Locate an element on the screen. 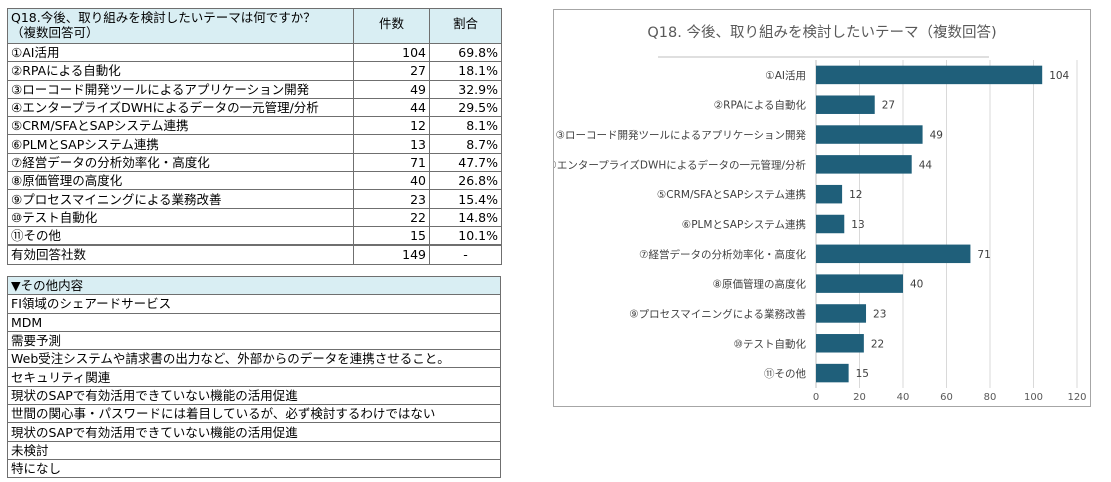 This screenshot has width=1111, height=482. survey-header-row: Q18.今後、取り組みを検討したいテーマは何ですか？ （複数回答可） 件数 割合 is located at coordinates (254, 26).